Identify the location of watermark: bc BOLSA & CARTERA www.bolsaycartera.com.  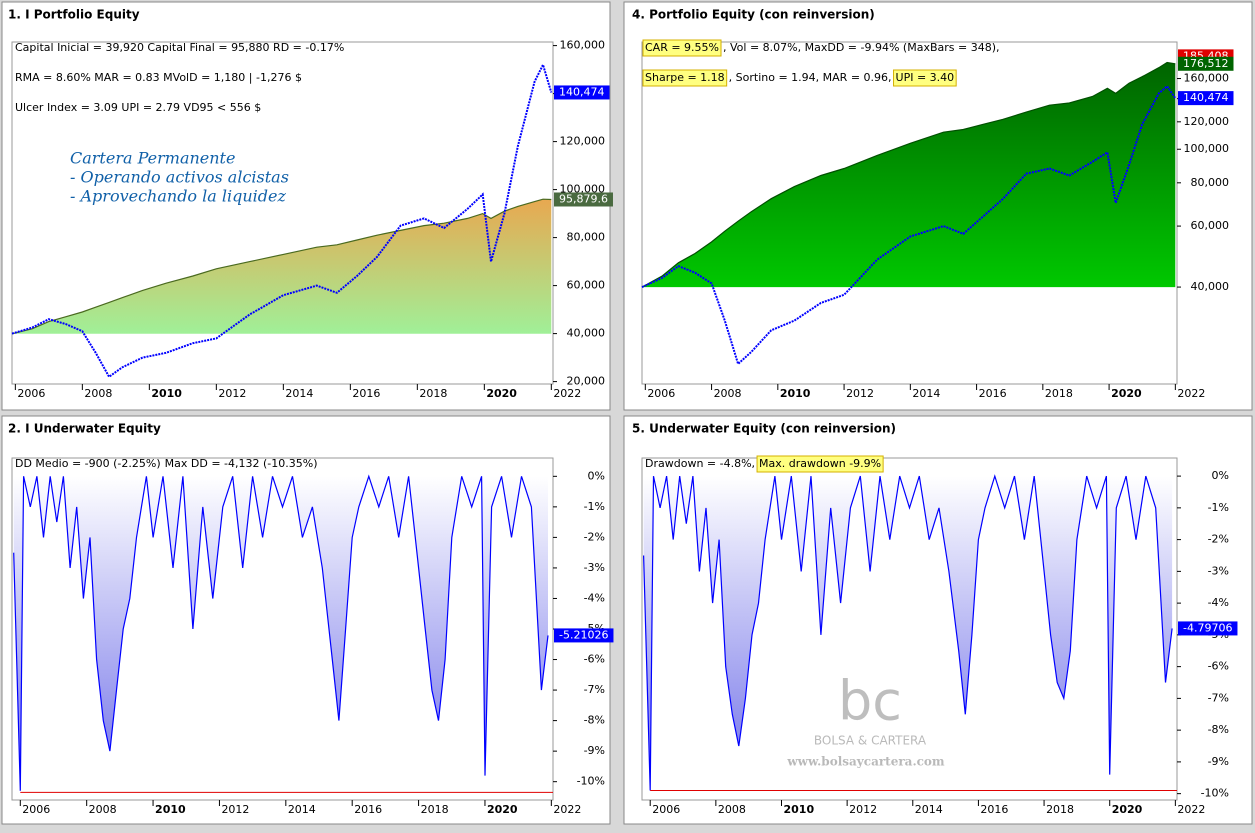
(870, 722).